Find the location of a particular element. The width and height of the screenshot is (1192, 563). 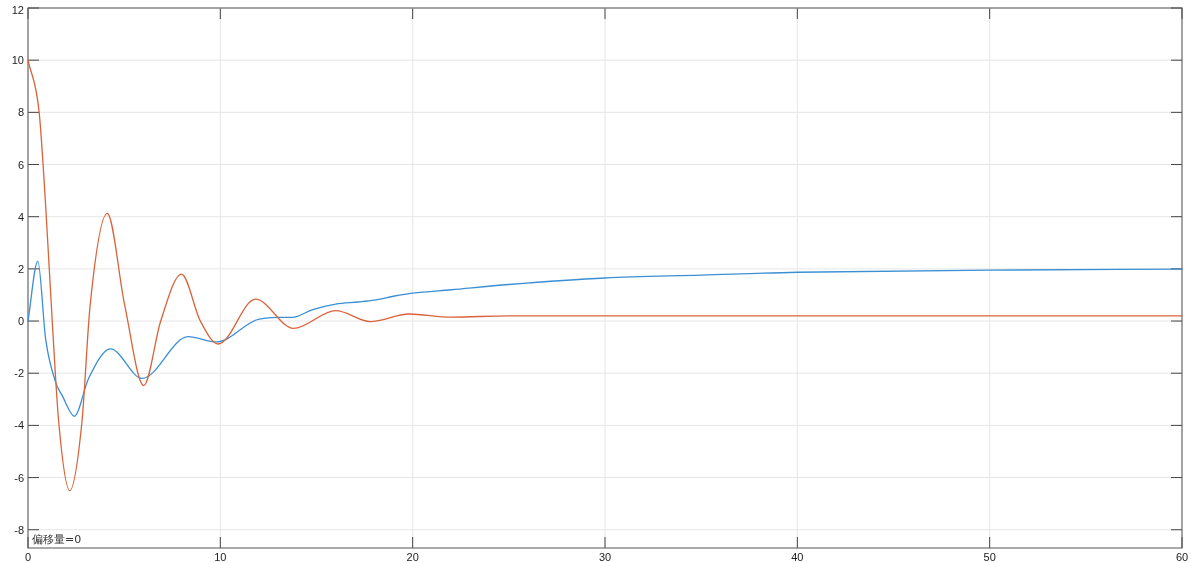

x-tick-label: 40 is located at coordinates (797, 557).